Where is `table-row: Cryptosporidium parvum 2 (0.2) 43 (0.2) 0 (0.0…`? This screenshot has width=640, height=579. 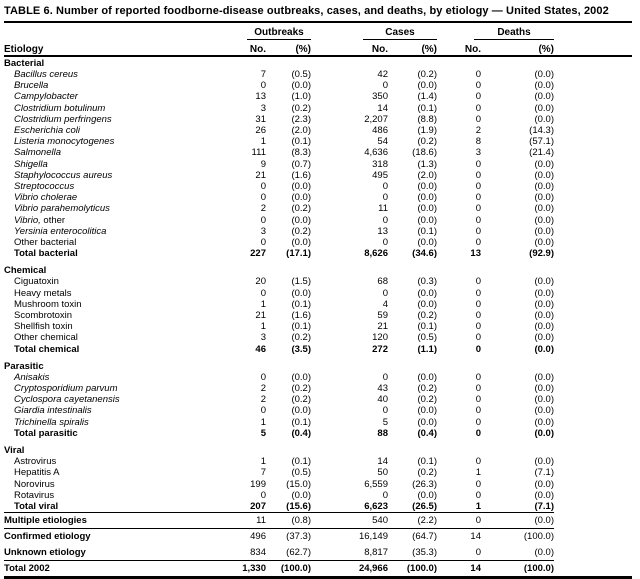
table-row: Cryptosporidium parvum 2 (0.2) 43 (0.2) 0 (0.0… is located at coordinates (318, 388).